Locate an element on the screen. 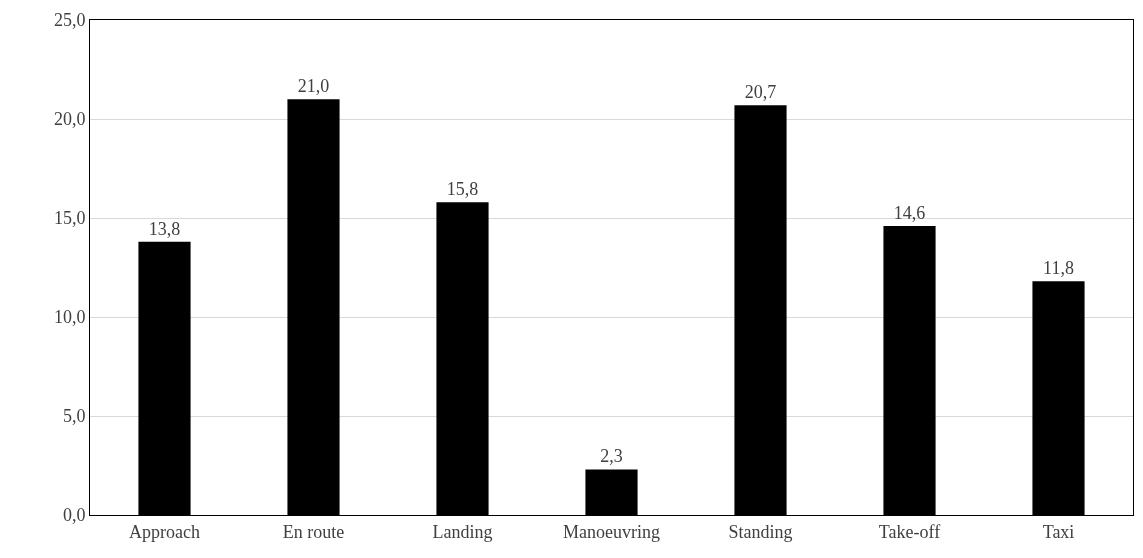  x-tick-label: Standing is located at coordinates (760, 531).